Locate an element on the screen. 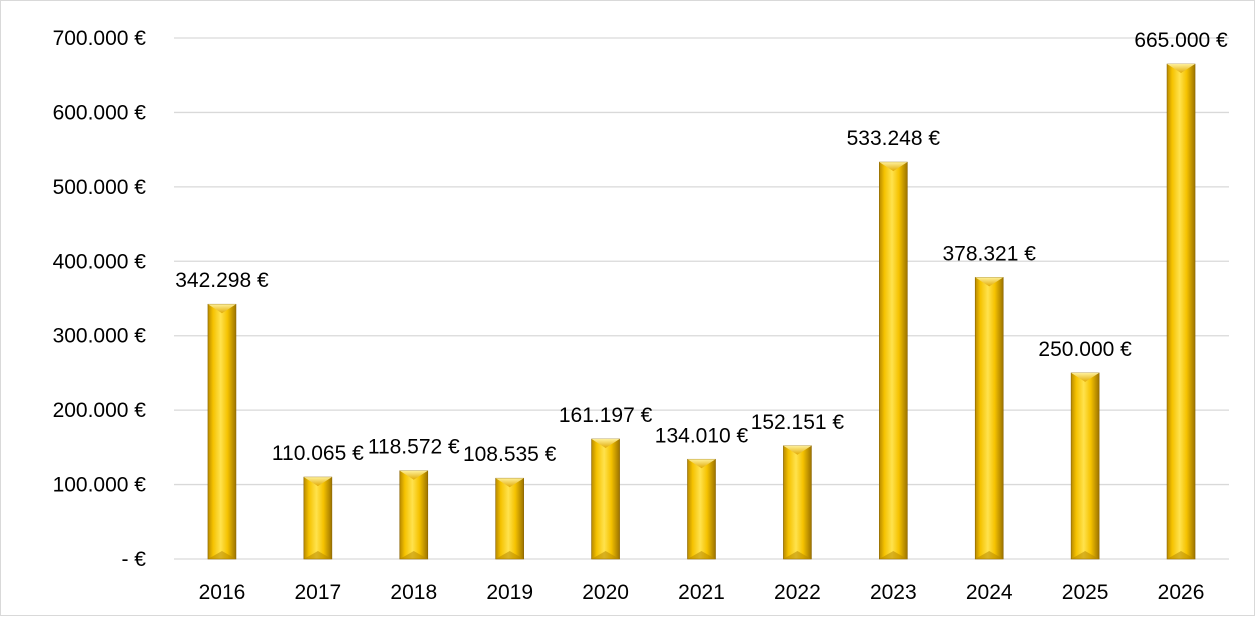 The image size is (1255, 617). x-tick-label: 2023 is located at coordinates (893, 592).